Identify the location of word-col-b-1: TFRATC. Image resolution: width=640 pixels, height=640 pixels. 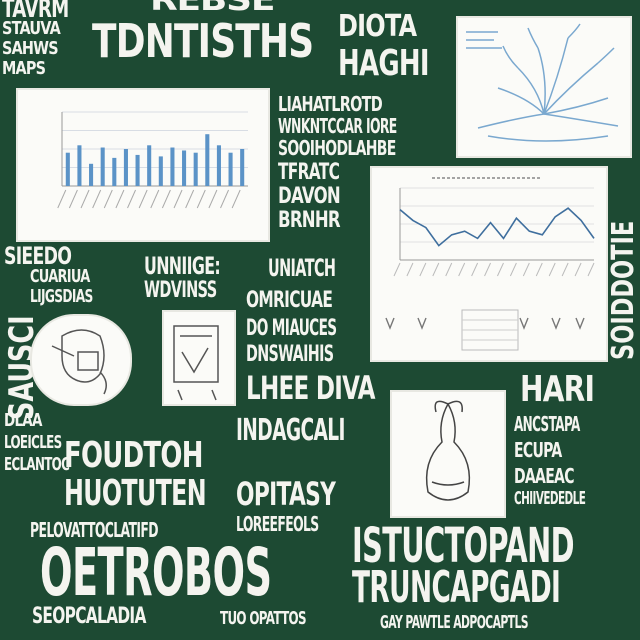
(309, 172).